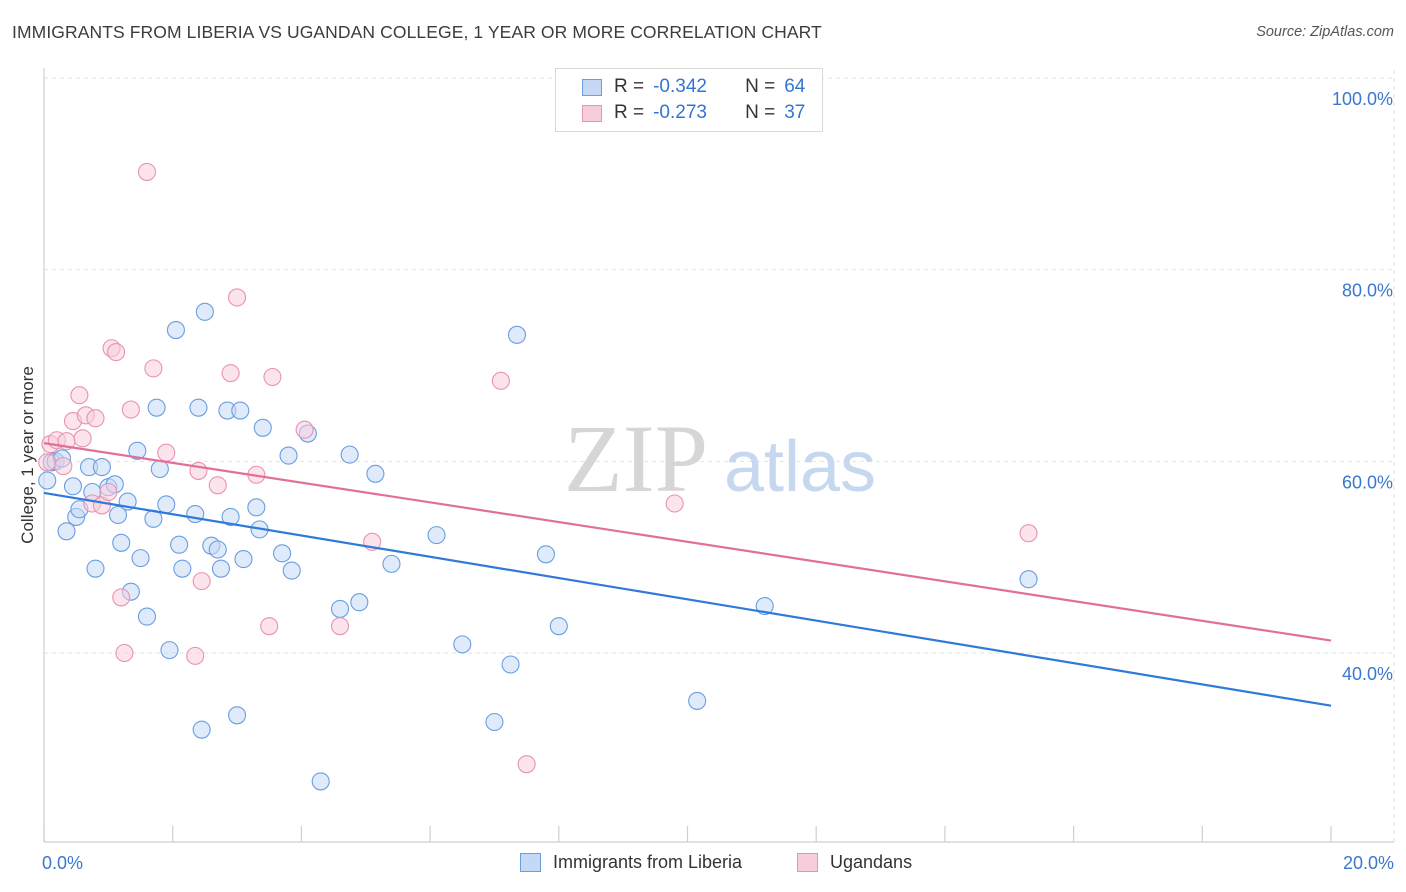 This screenshot has width=1406, height=892. Describe the element at coordinates (680, 86) in the screenshot. I see `legend-r-value-liberia: -0.342` at that location.